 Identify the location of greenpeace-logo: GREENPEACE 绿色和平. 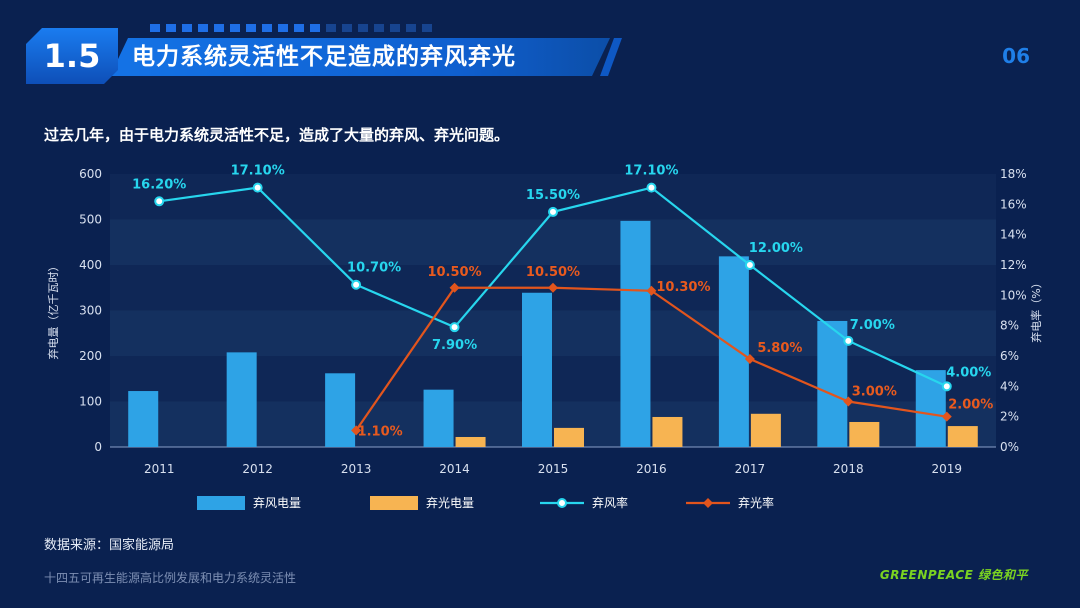
(953, 575).